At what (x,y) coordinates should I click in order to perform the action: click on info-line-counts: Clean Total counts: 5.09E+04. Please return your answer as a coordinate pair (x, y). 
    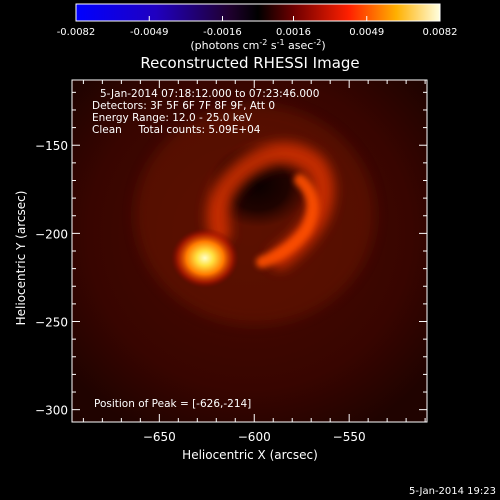
    Looking at the image, I should click on (176, 130).